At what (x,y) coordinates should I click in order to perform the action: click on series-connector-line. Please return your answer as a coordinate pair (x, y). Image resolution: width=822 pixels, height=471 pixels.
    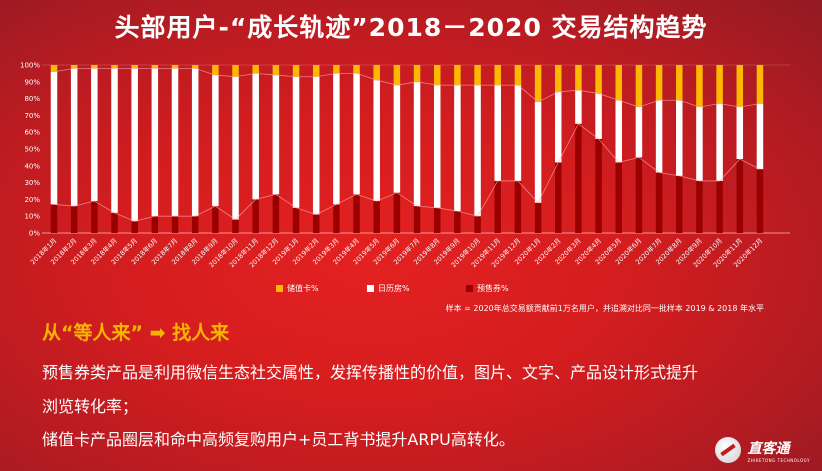
    Looking at the image, I should click on (407, 87).